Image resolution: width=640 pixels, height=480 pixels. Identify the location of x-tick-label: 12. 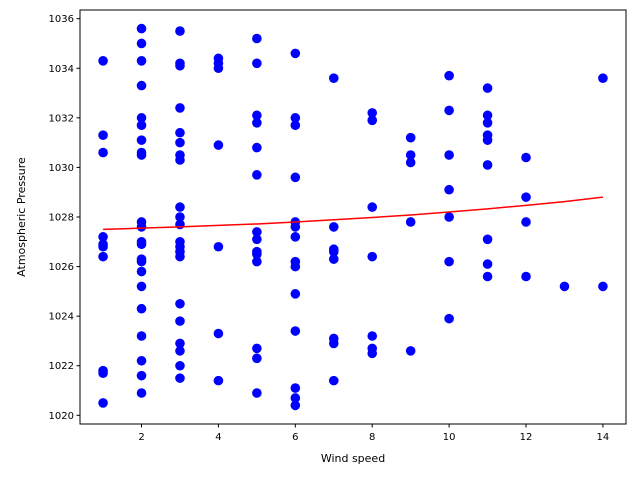
(526, 437).